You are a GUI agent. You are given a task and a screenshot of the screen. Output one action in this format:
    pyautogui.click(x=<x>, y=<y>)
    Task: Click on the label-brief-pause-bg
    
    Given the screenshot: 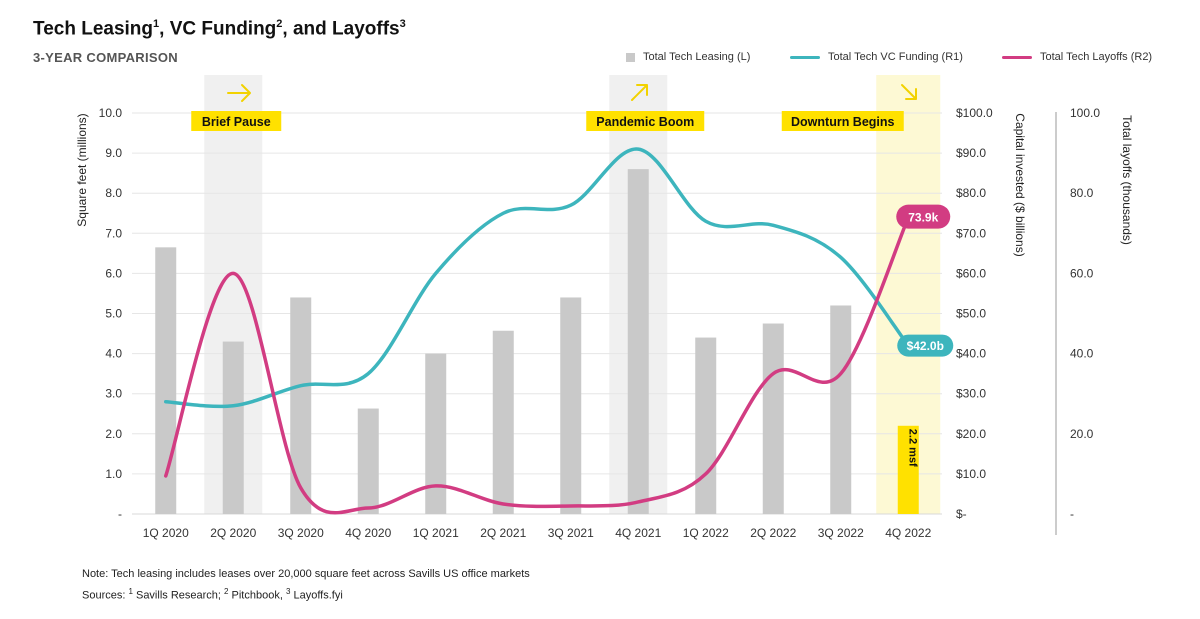 What is the action you would take?
    pyautogui.click(x=236, y=121)
    